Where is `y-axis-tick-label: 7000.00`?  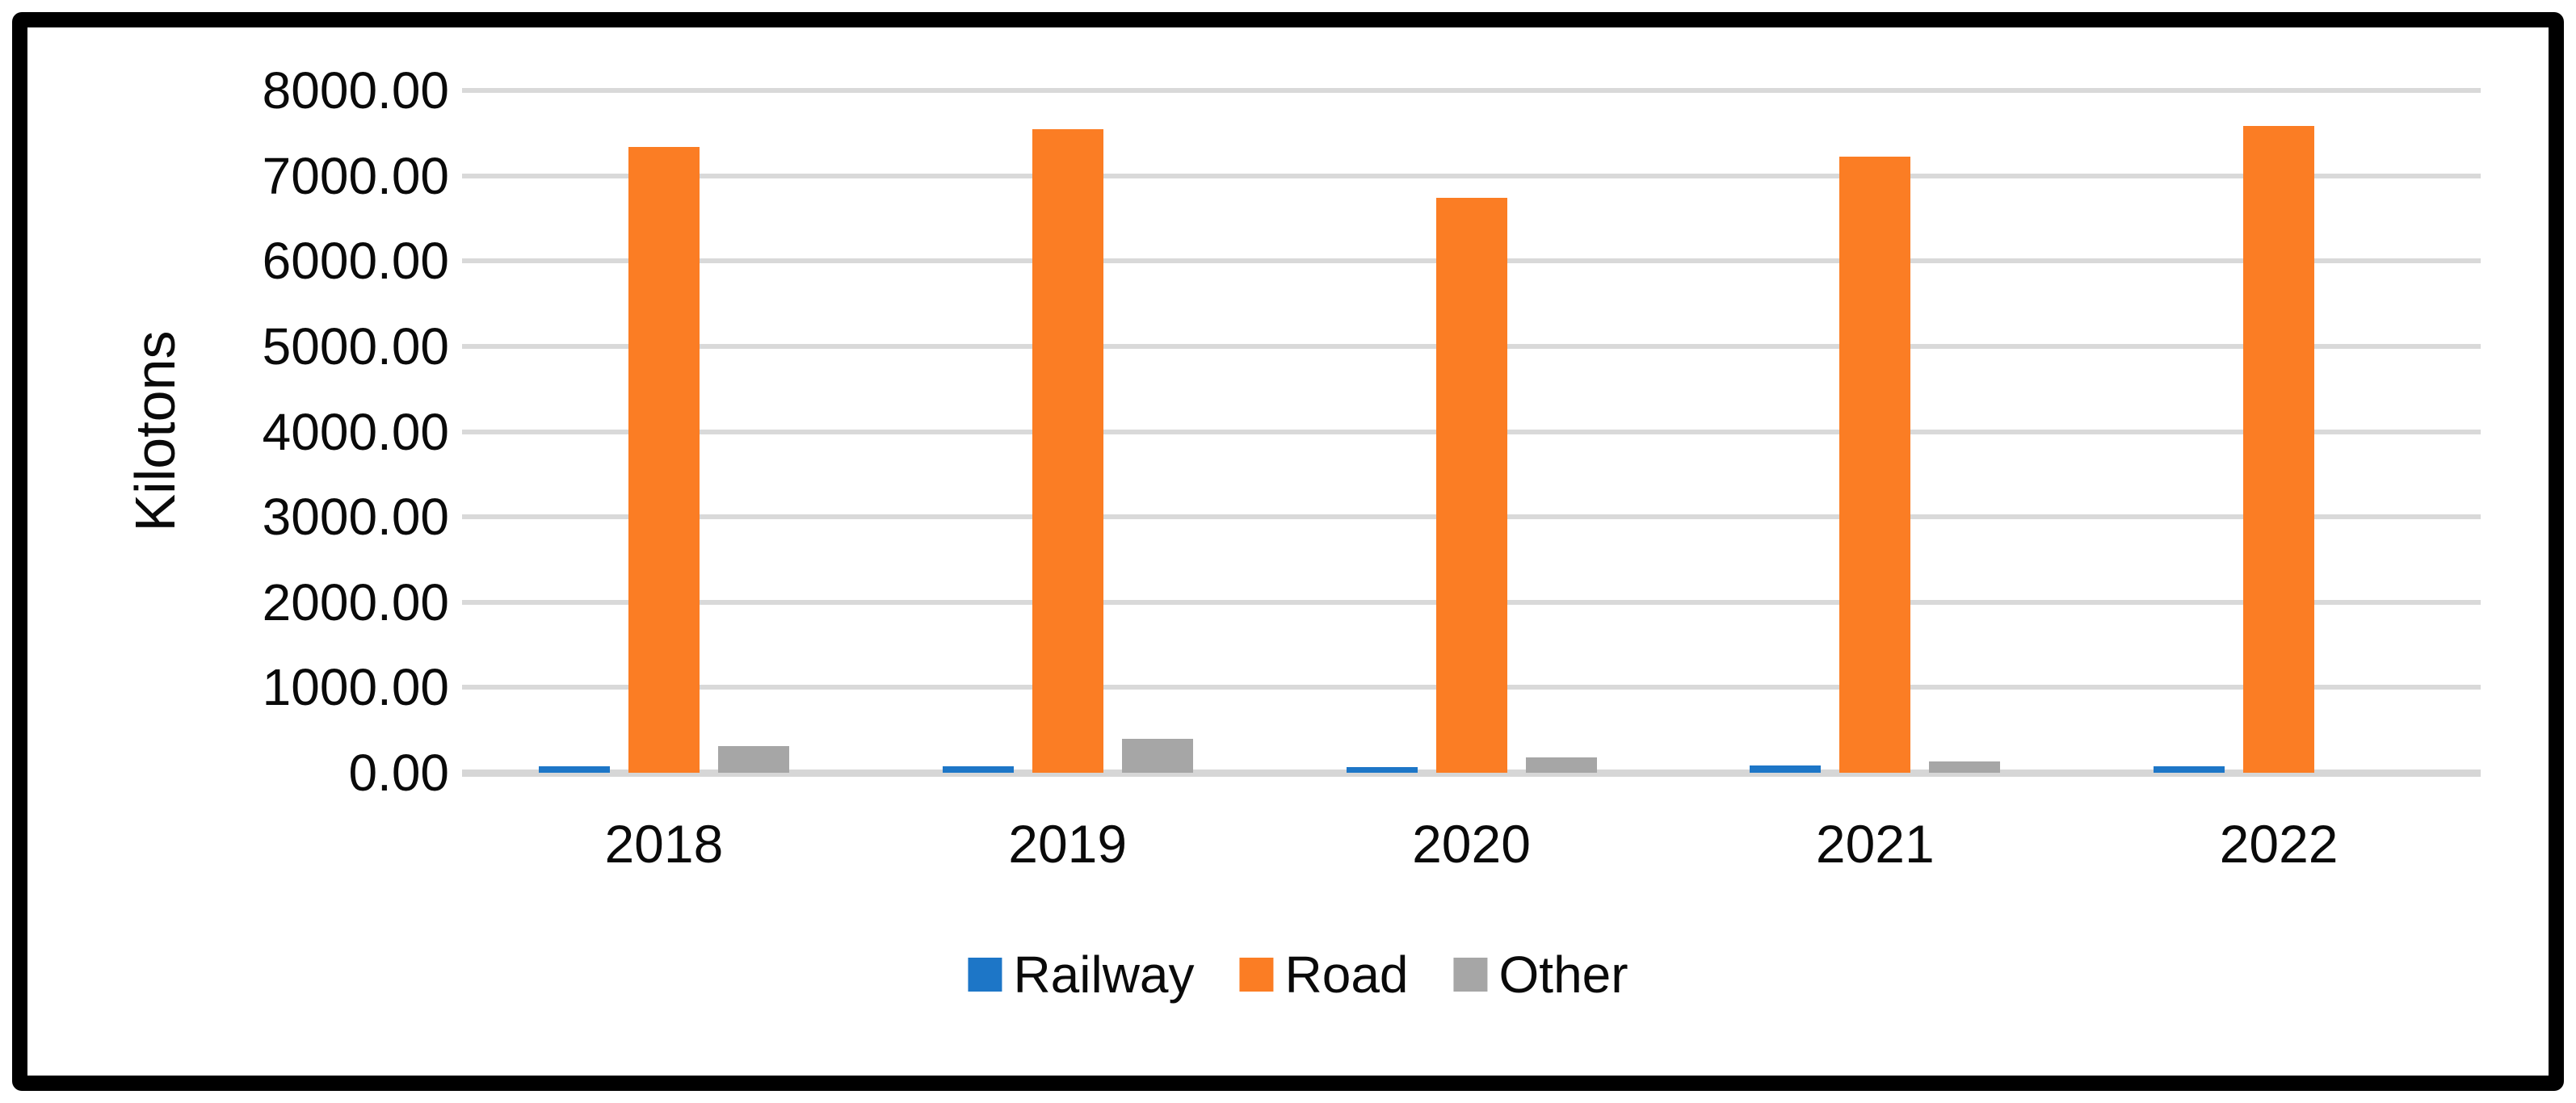 y-axis-tick-label: 7000.00 is located at coordinates (355, 175).